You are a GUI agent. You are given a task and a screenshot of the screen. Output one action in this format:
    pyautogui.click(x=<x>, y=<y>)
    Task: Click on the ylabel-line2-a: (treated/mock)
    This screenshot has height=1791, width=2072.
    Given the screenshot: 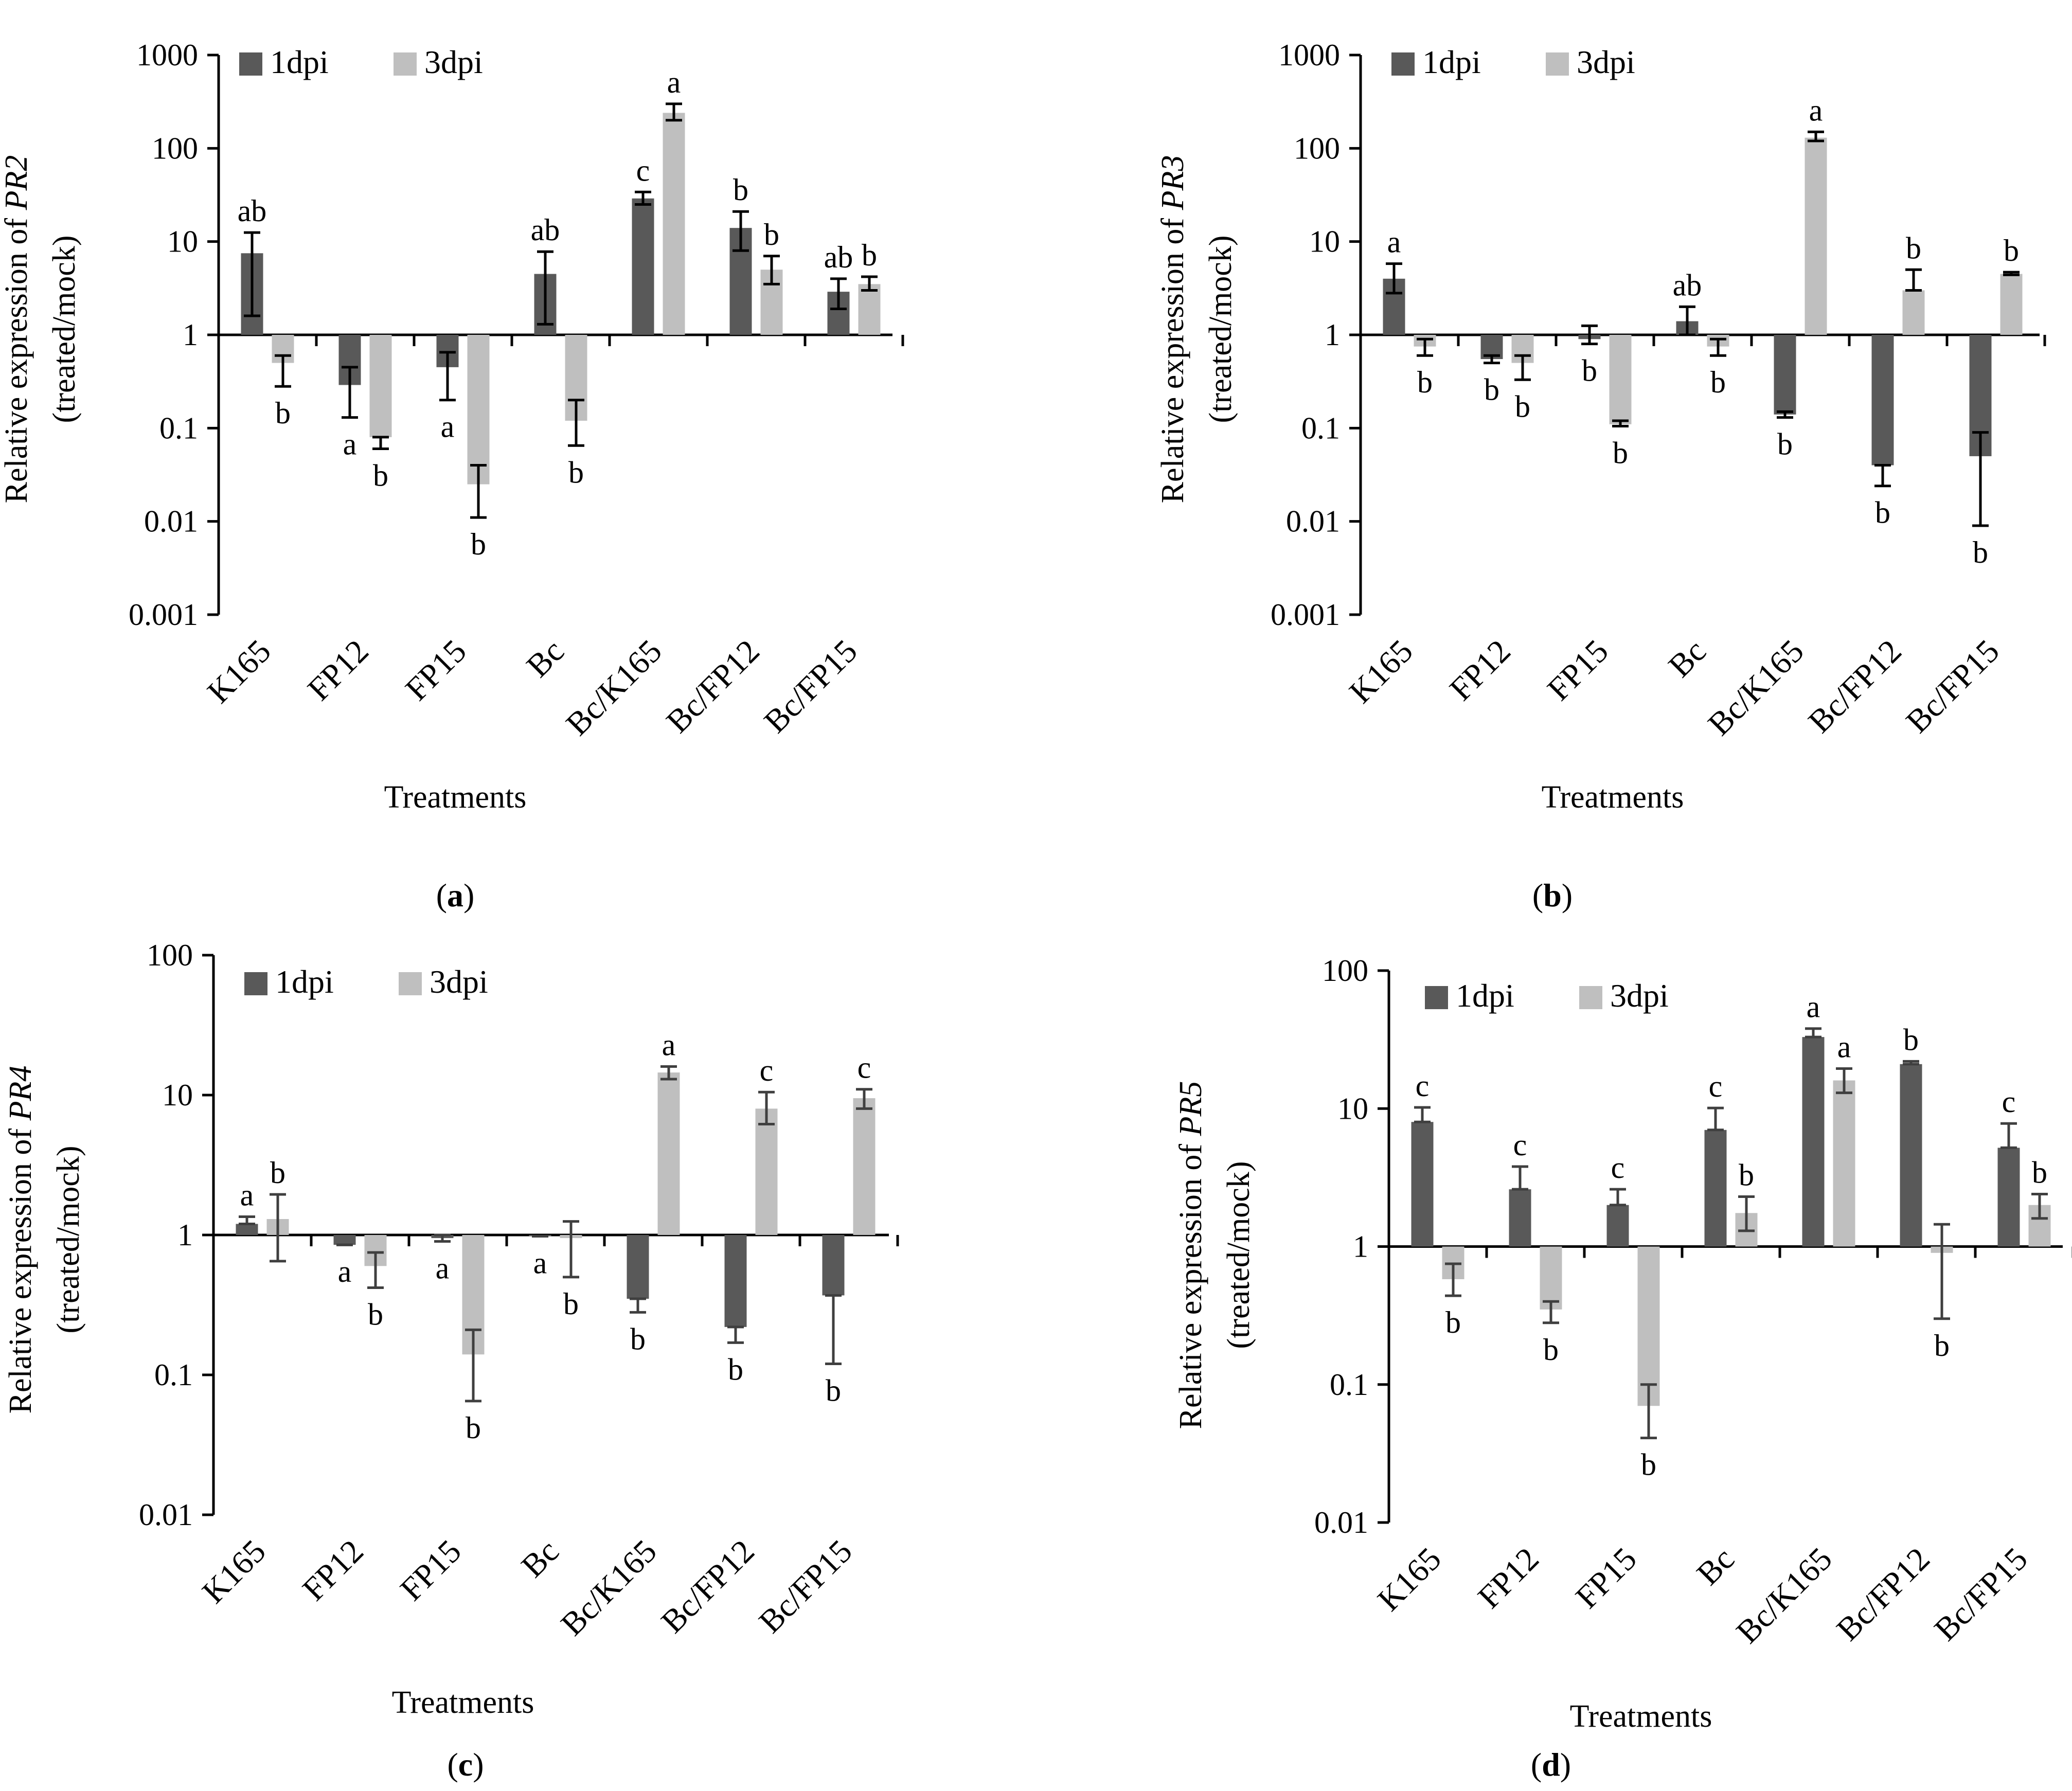 What is the action you would take?
    pyautogui.click(x=64, y=330)
    